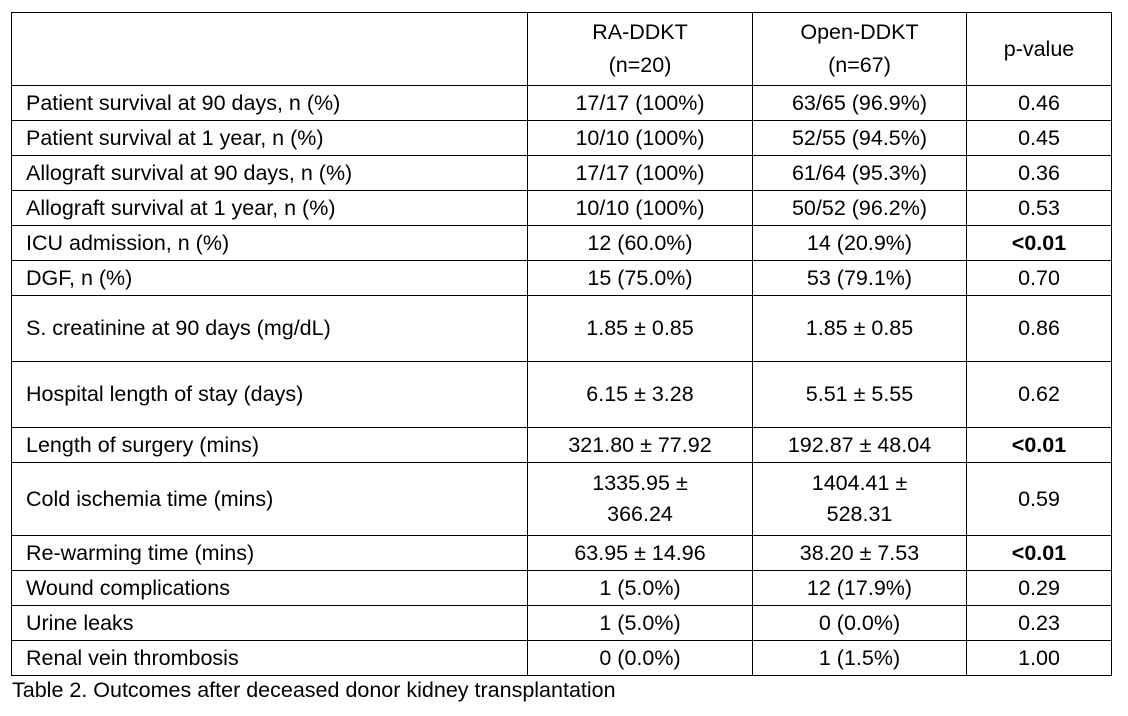 The image size is (1128, 716). What do you see at coordinates (640, 32) in the screenshot?
I see `header-ra-ddkt-name: RA-DDKT` at bounding box center [640, 32].